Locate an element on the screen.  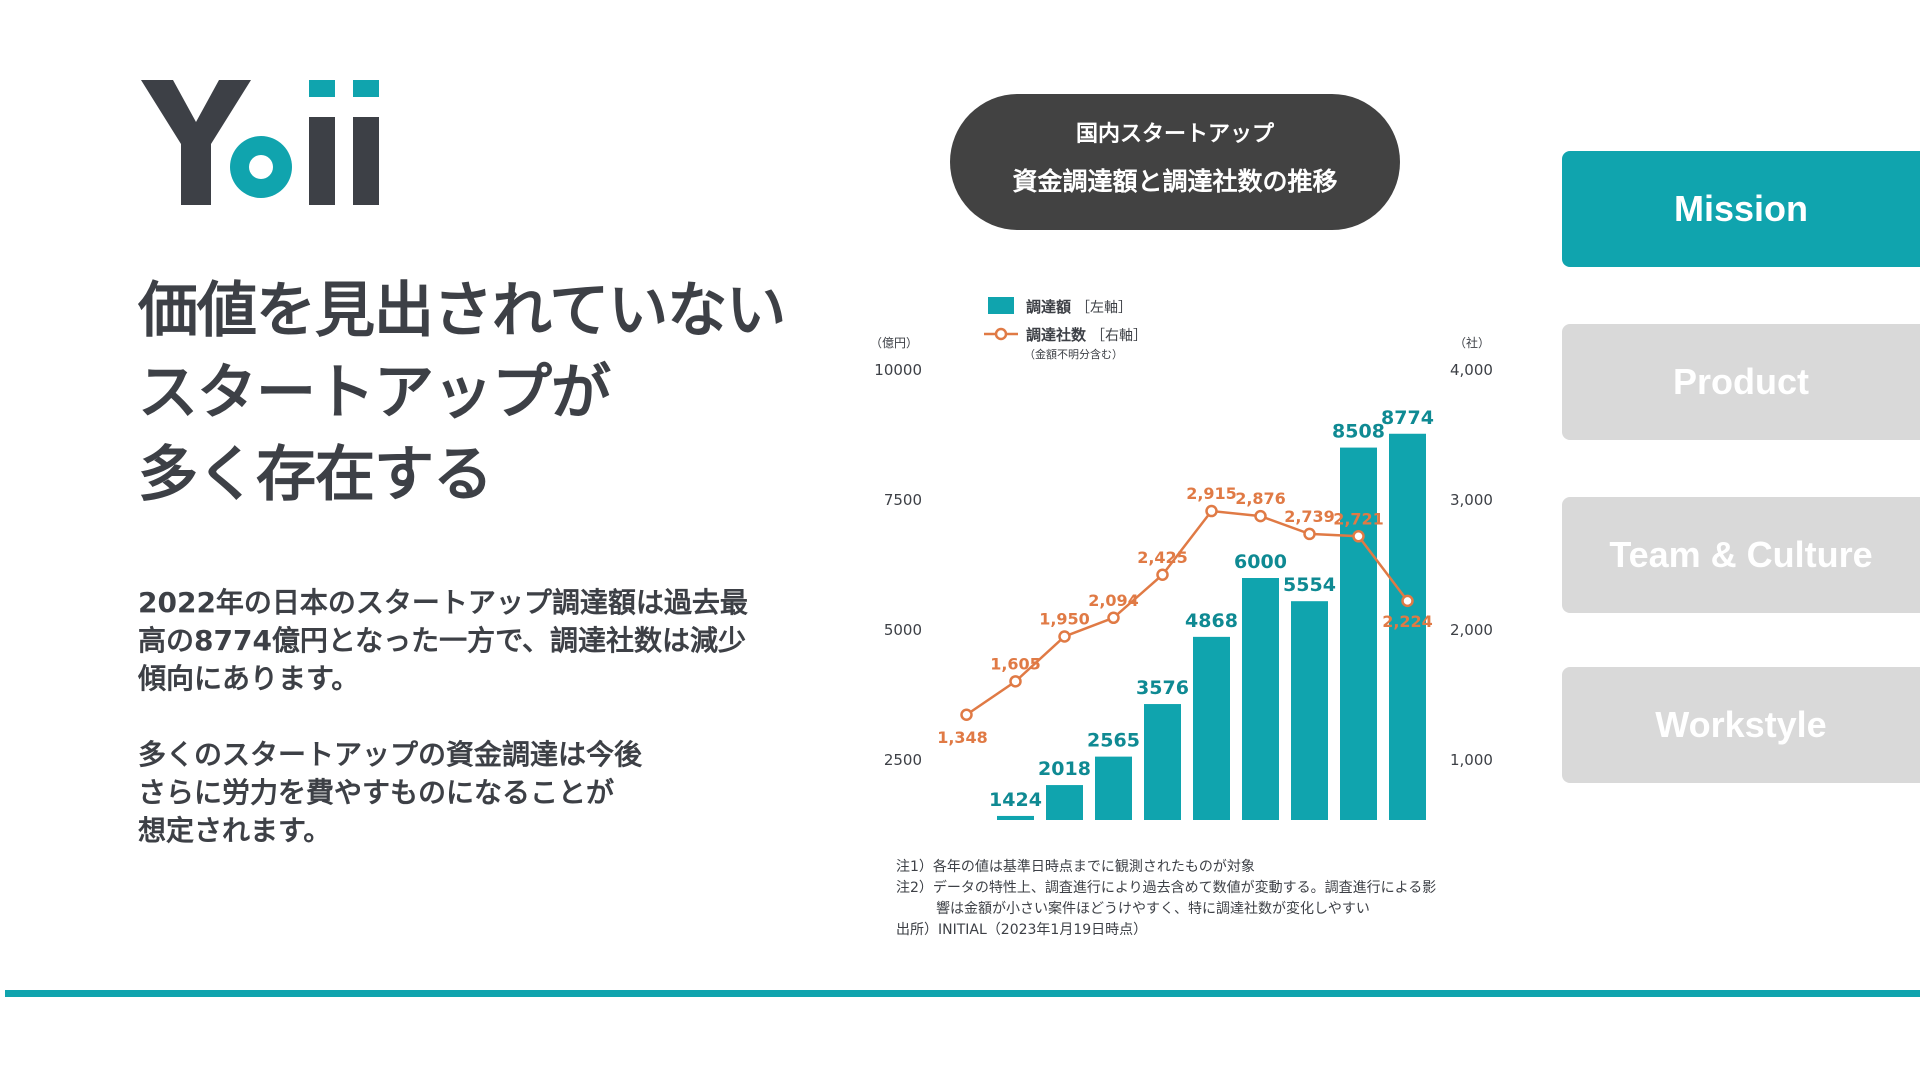
headline-line: 多く存在する is located at coordinates (315, 475).